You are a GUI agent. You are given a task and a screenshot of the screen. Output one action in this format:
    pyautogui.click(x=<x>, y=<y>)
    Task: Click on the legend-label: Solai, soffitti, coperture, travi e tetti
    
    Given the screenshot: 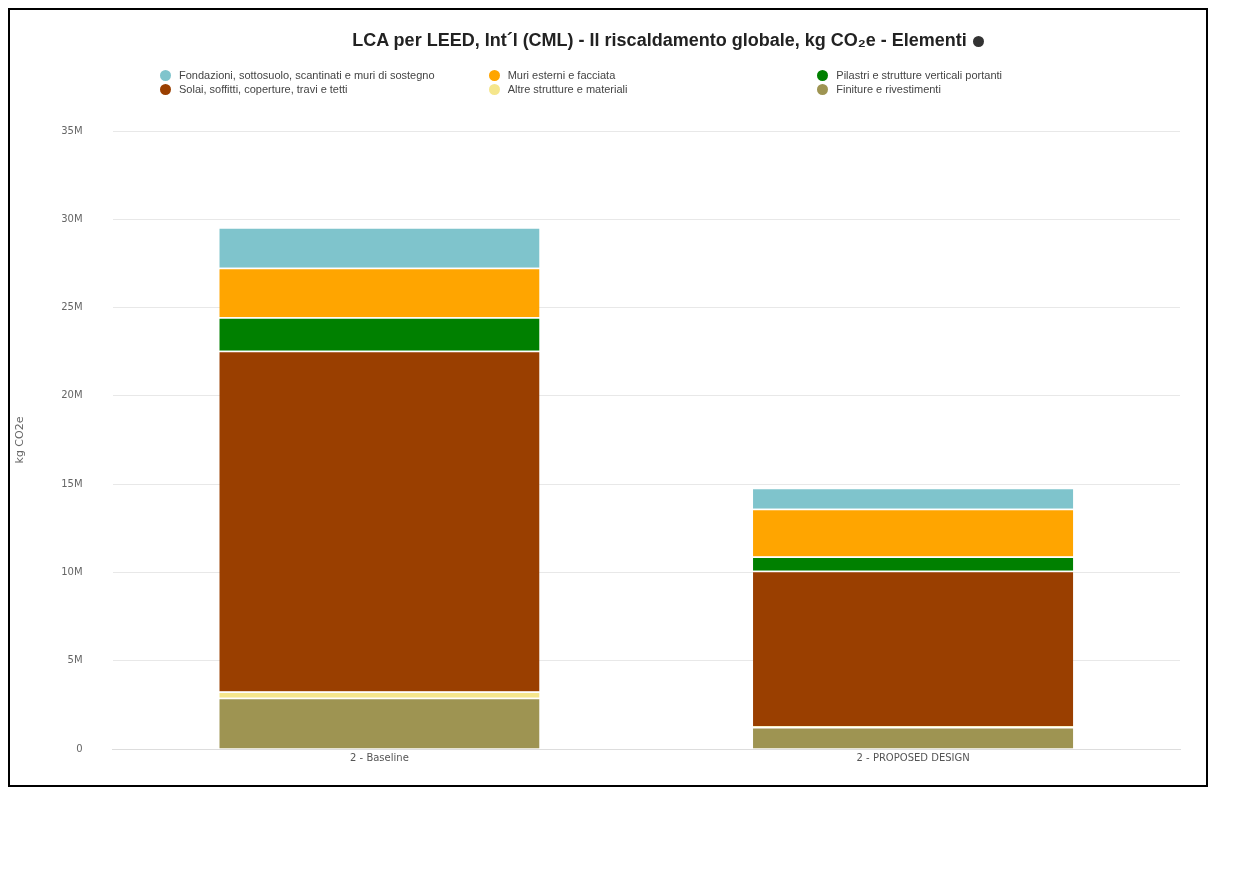 What is the action you would take?
    pyautogui.click(x=263, y=89)
    